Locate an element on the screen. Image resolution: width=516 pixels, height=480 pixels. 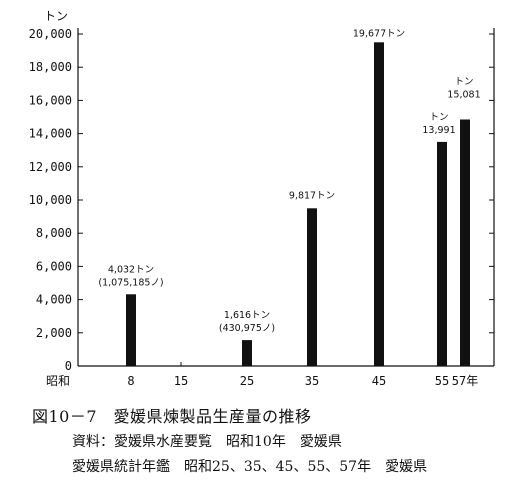
y-axis-unit: トン is located at coordinates (56, 16).